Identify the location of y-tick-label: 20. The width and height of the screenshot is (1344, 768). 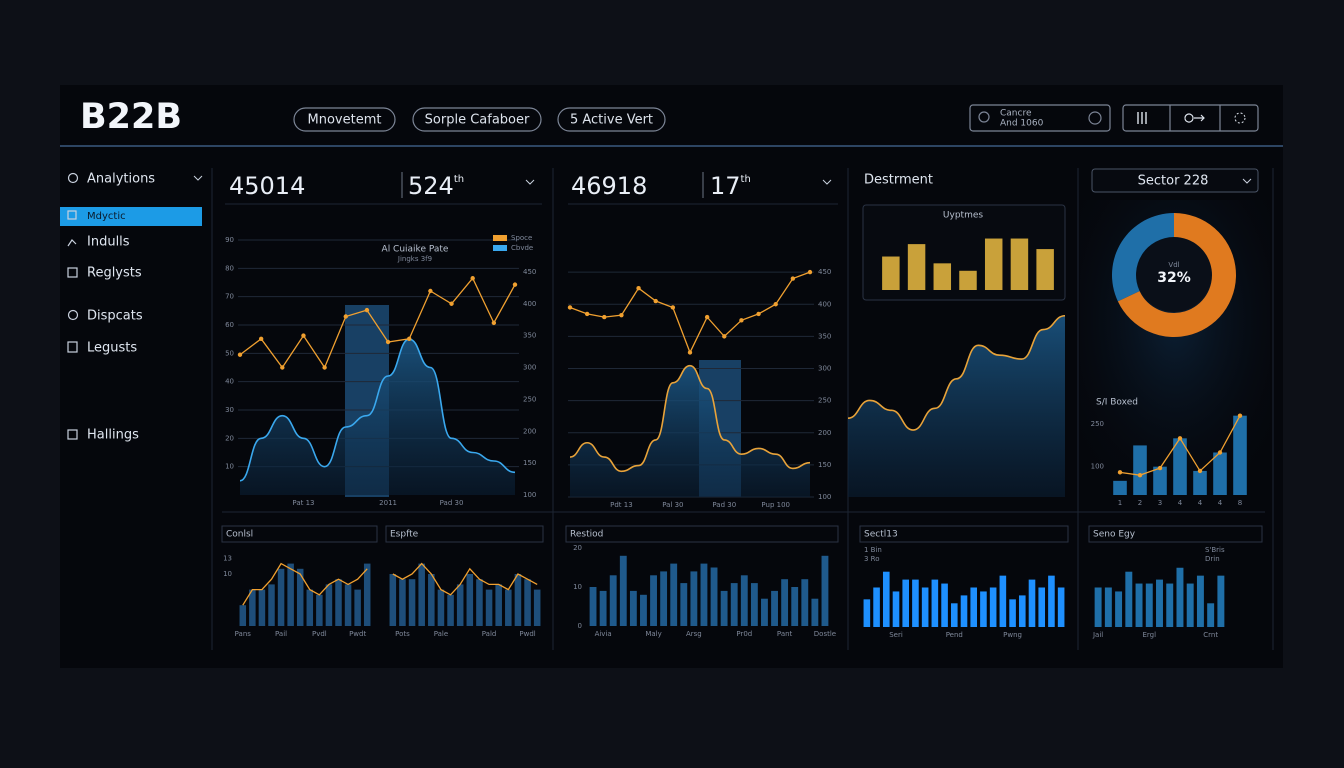
(229, 438).